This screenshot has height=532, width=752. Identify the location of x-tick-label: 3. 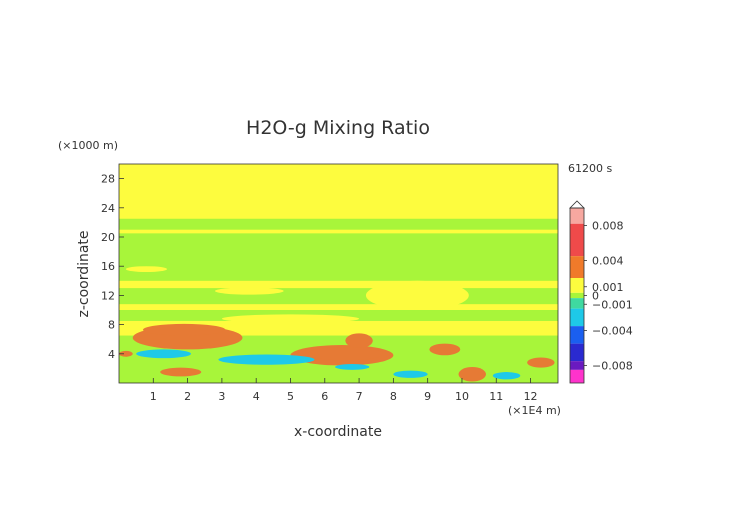
(221, 396).